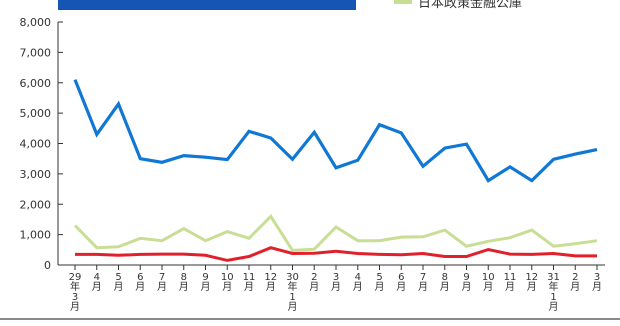 The width and height of the screenshot is (620, 326). What do you see at coordinates (553, 292) in the screenshot?
I see `x-tick-label: 31 年 1 月` at bounding box center [553, 292].